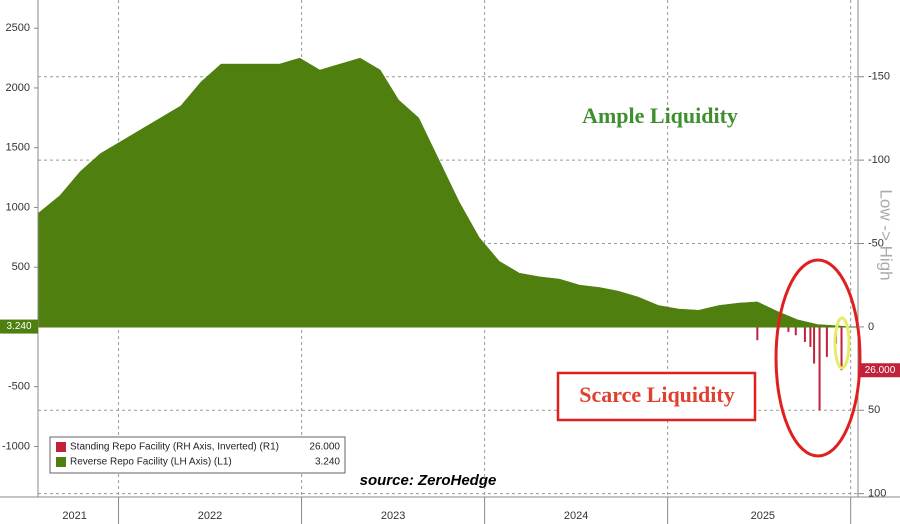  I want to click on legend-box, so click(197, 455).